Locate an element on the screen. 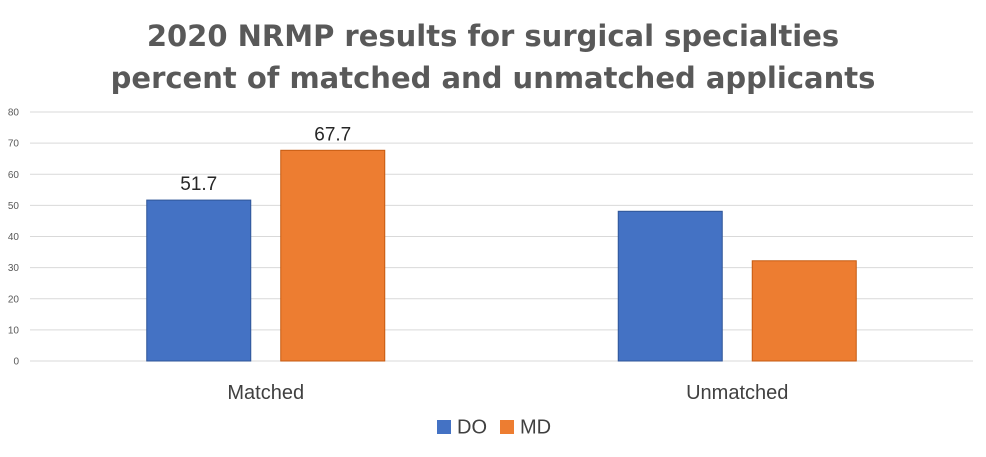  y-tick-label: 80 is located at coordinates (14, 113).